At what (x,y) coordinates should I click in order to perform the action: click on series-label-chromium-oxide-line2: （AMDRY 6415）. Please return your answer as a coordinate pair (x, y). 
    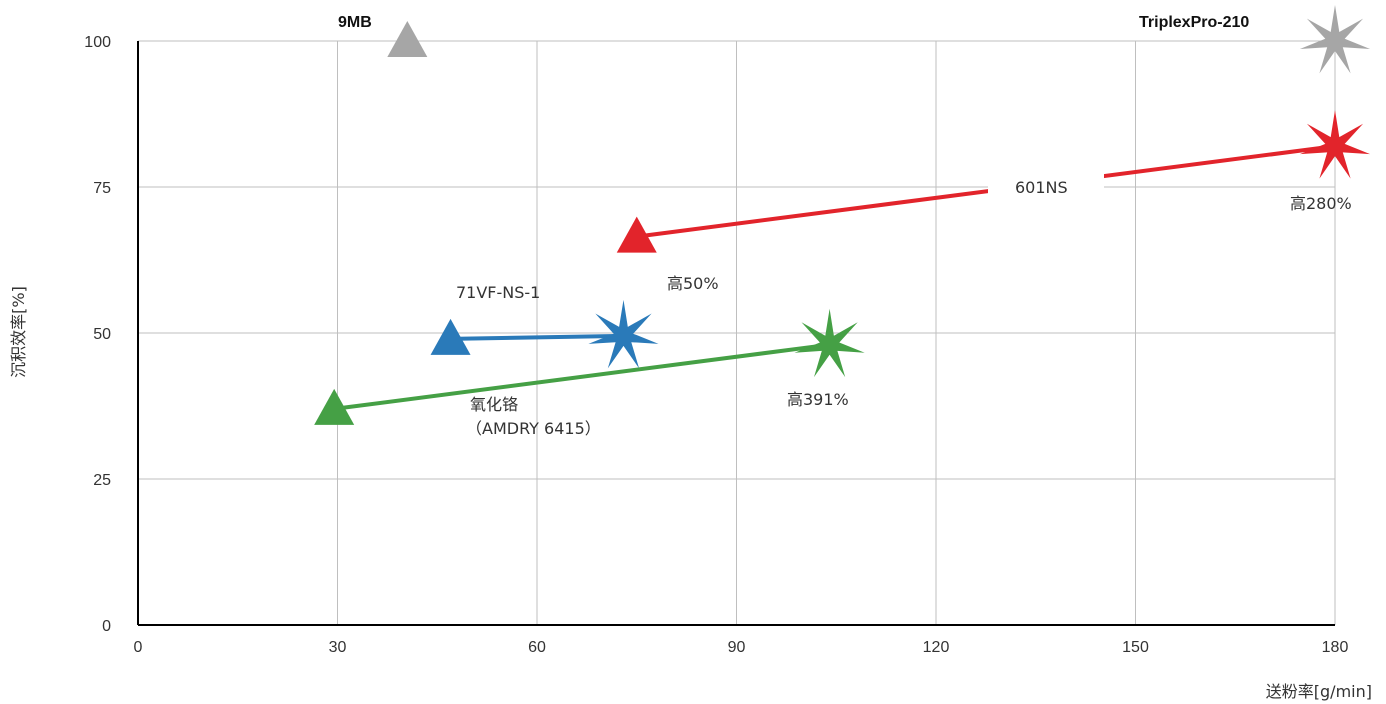
    Looking at the image, I should click on (533, 428).